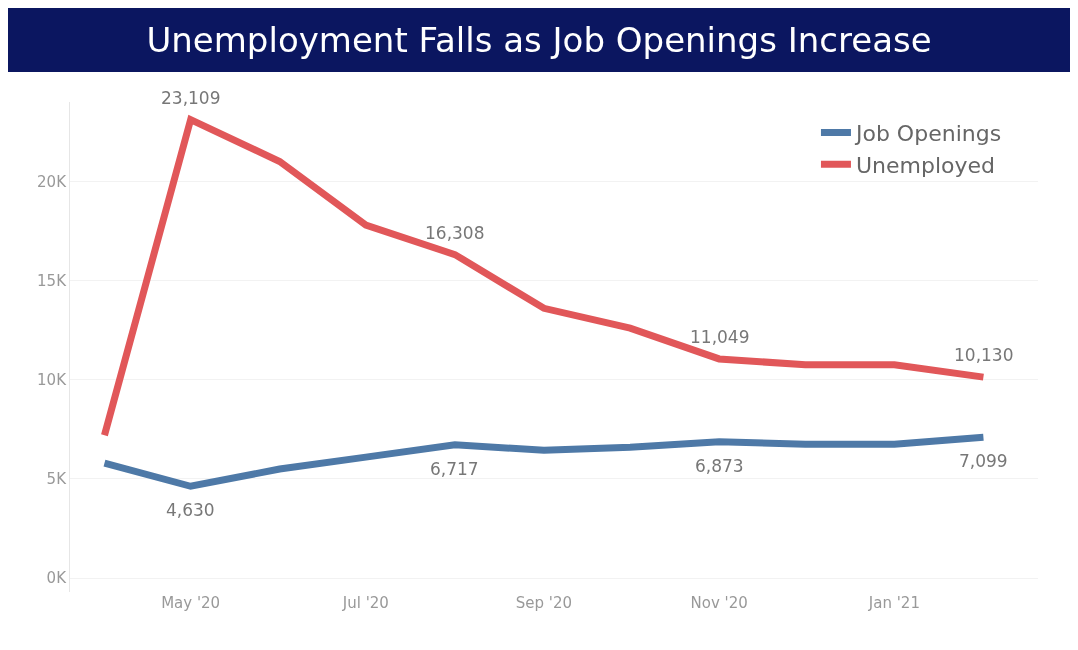 This screenshot has width=1078, height=650. Describe the element at coordinates (52, 280) in the screenshot. I see `y-tick-label: 15K` at that location.